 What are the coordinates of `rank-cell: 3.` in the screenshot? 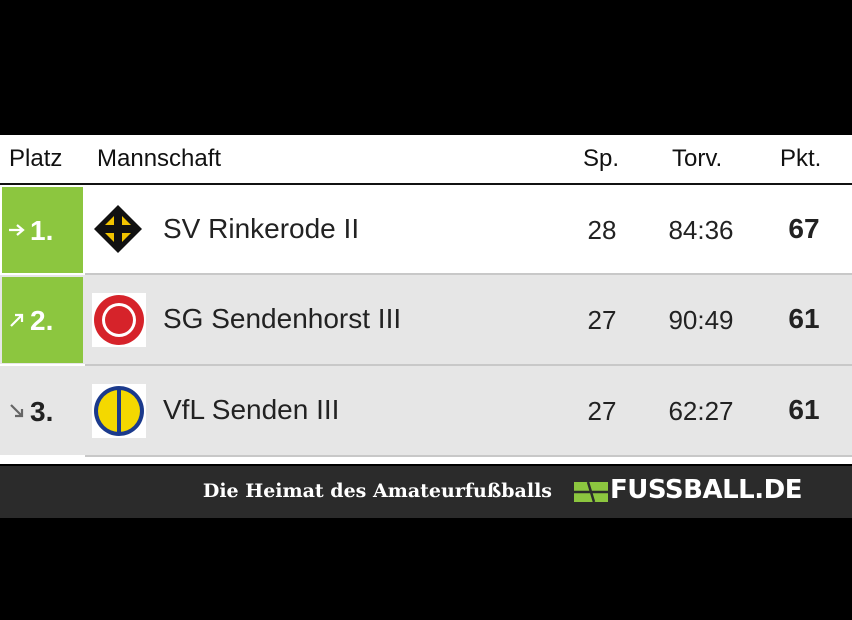 It's located at (42, 411).